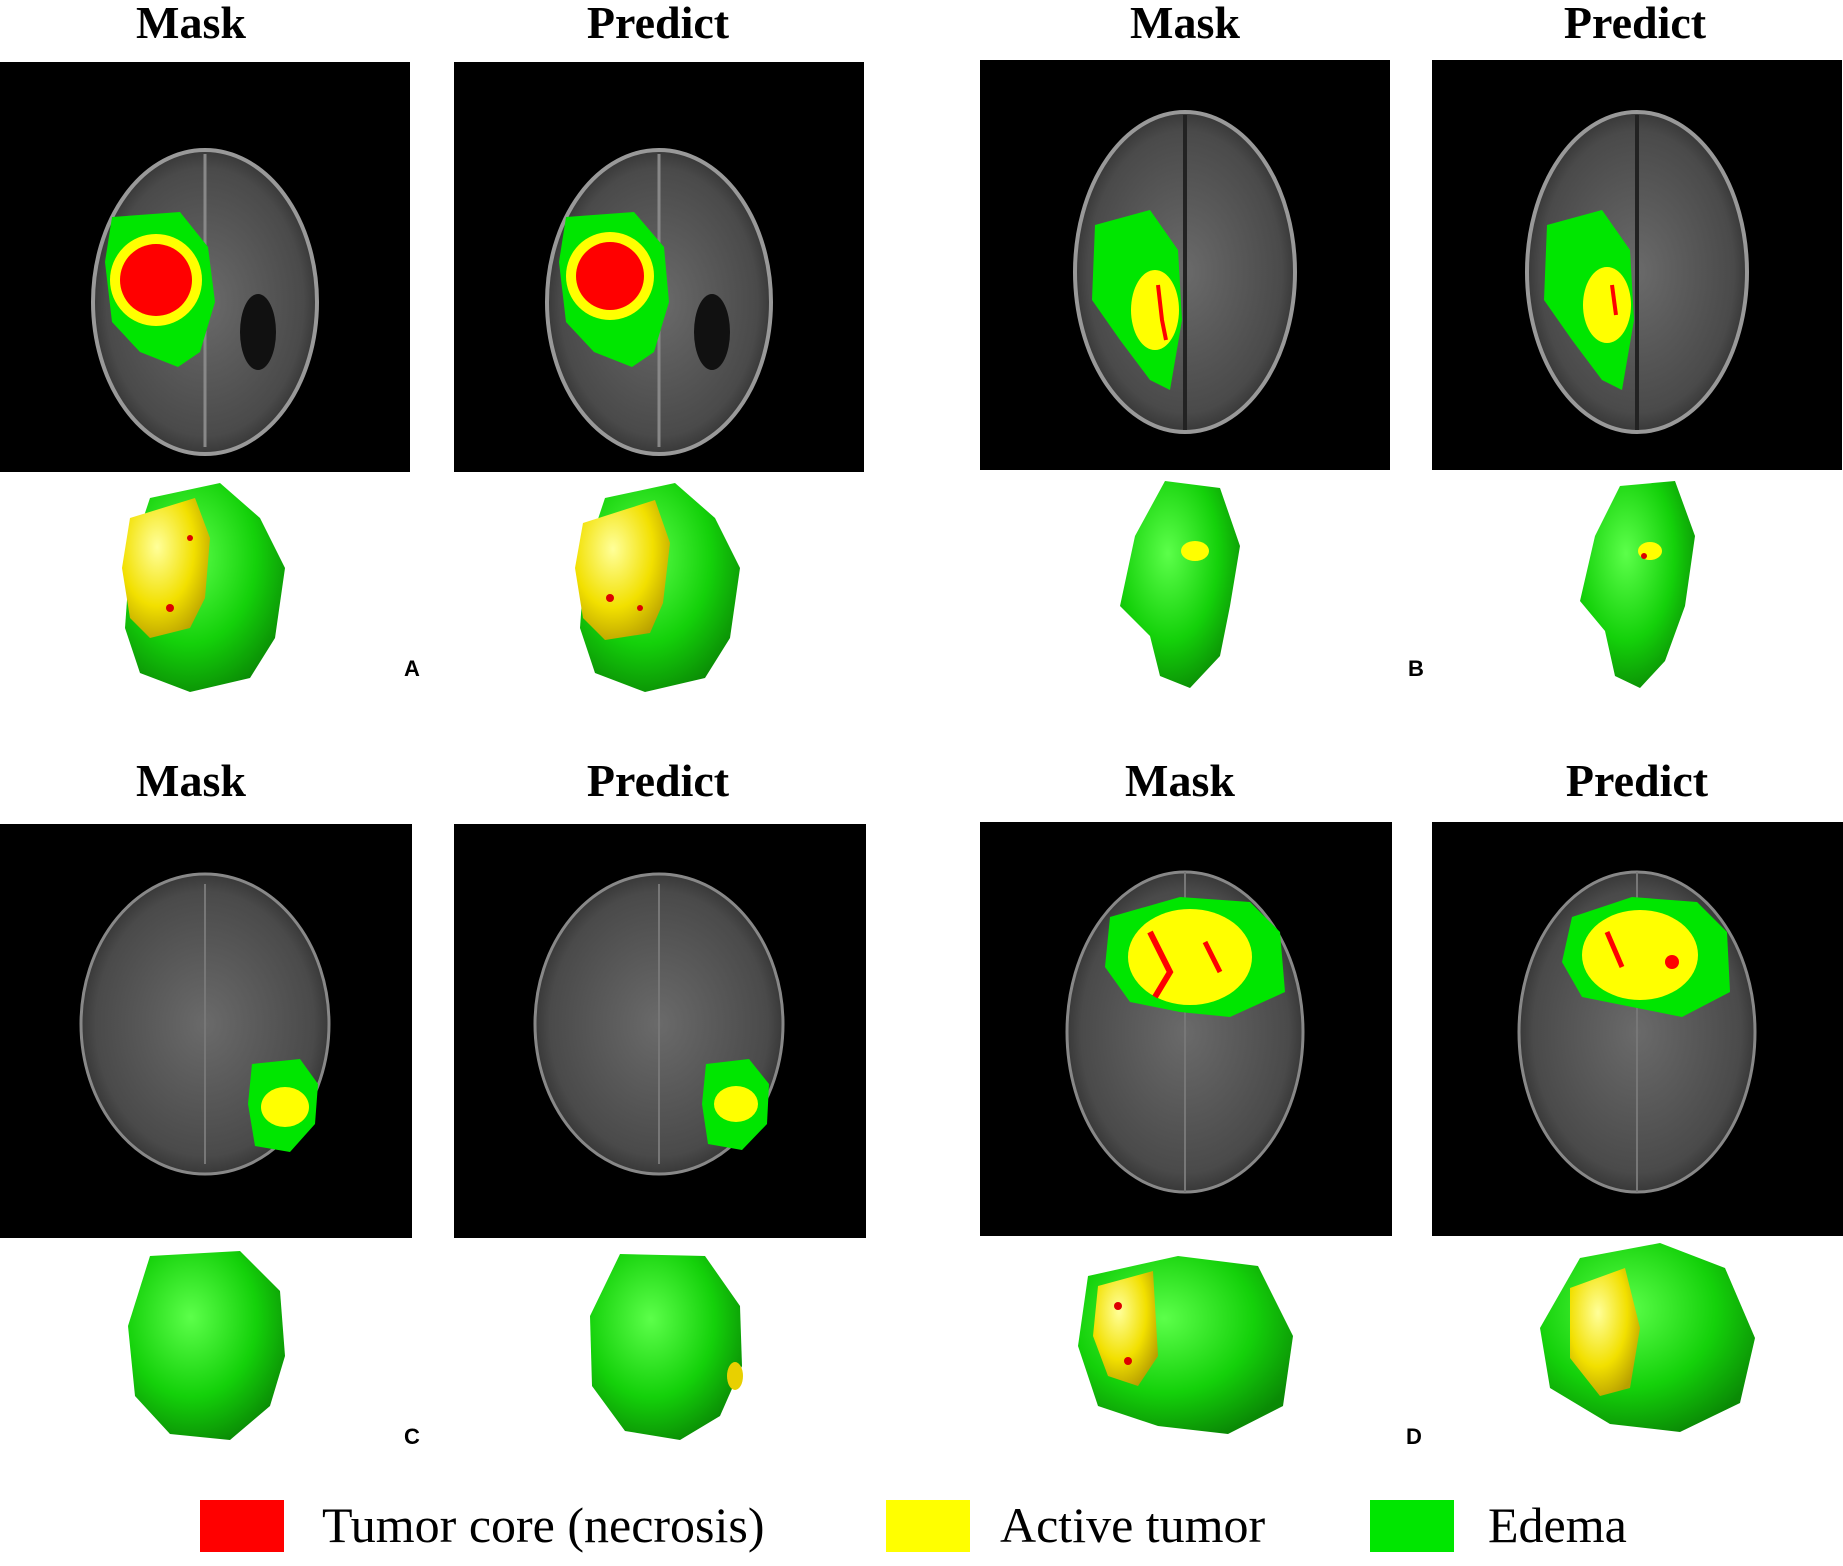 This screenshot has width=1843, height=1566. Describe the element at coordinates (242, 1526) in the screenshot. I see `legend-tumor-core-swatch` at that location.